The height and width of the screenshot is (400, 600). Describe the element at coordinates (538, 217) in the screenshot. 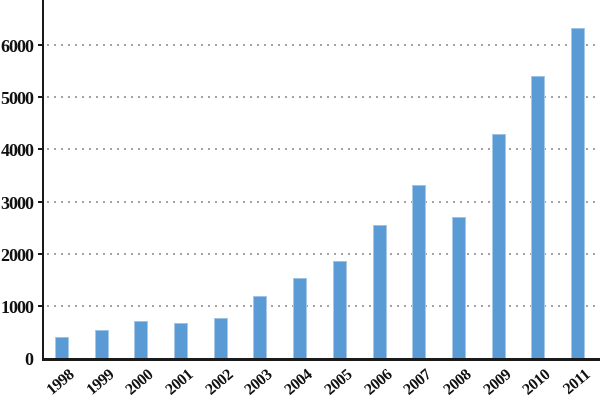

I see `bar-2010` at that location.